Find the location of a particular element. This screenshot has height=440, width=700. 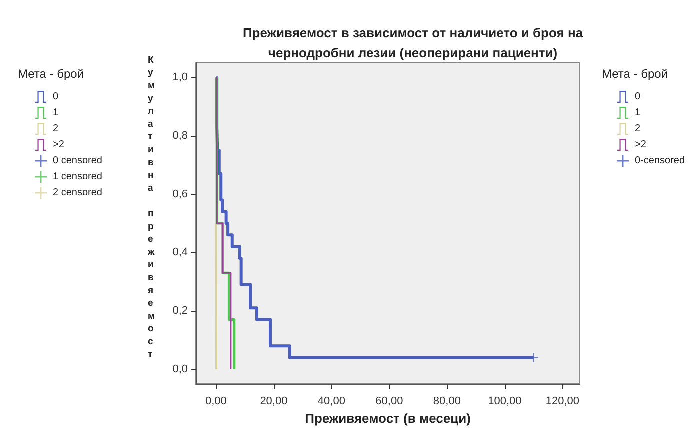

x-tick-label: 120,00 is located at coordinates (563, 402).